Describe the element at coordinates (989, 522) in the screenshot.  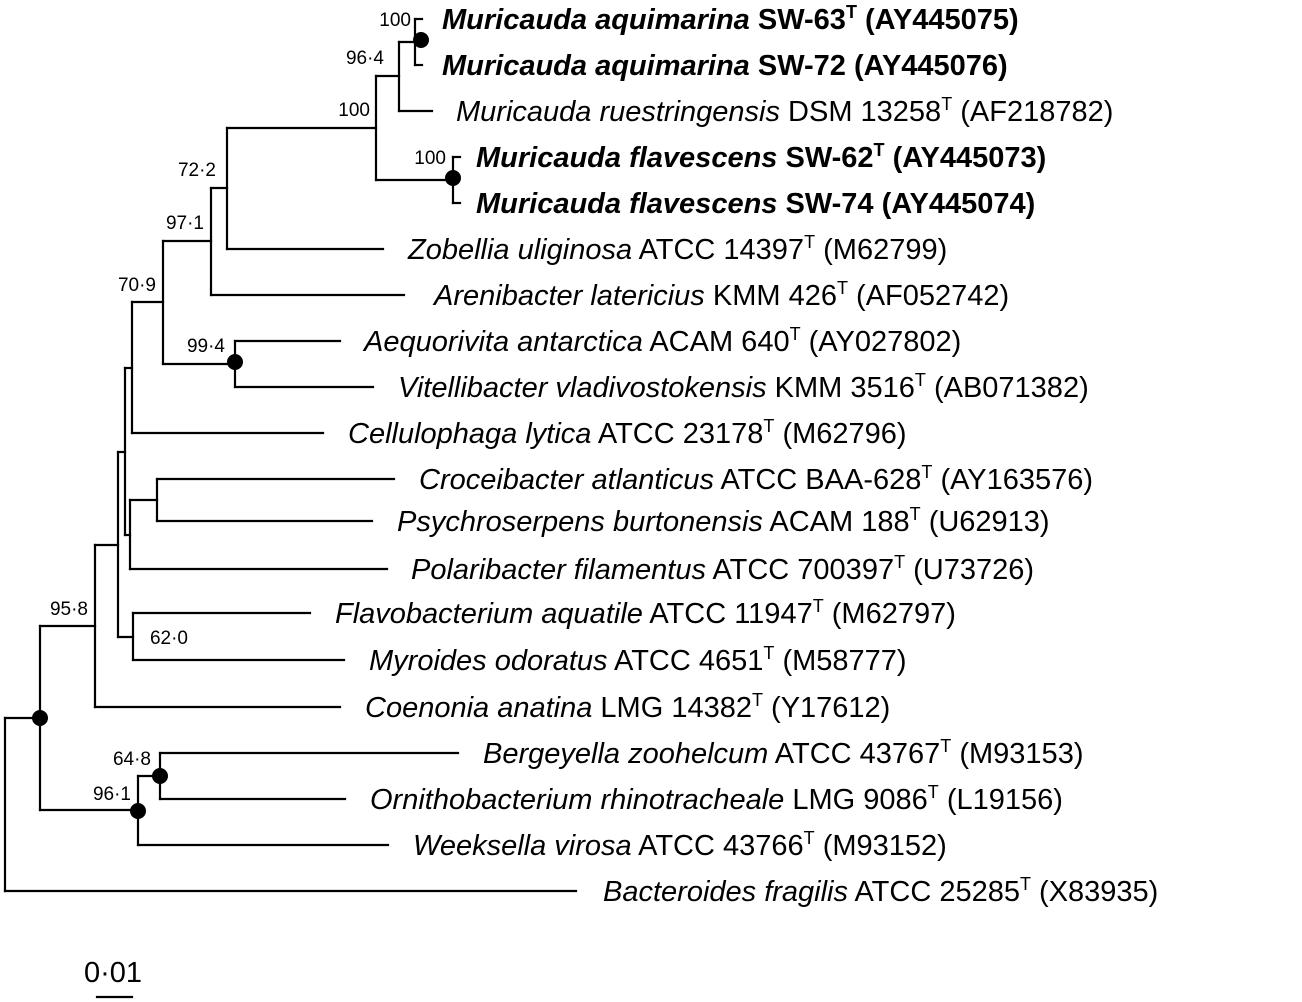
I see `accession-number: (U62913)` at that location.